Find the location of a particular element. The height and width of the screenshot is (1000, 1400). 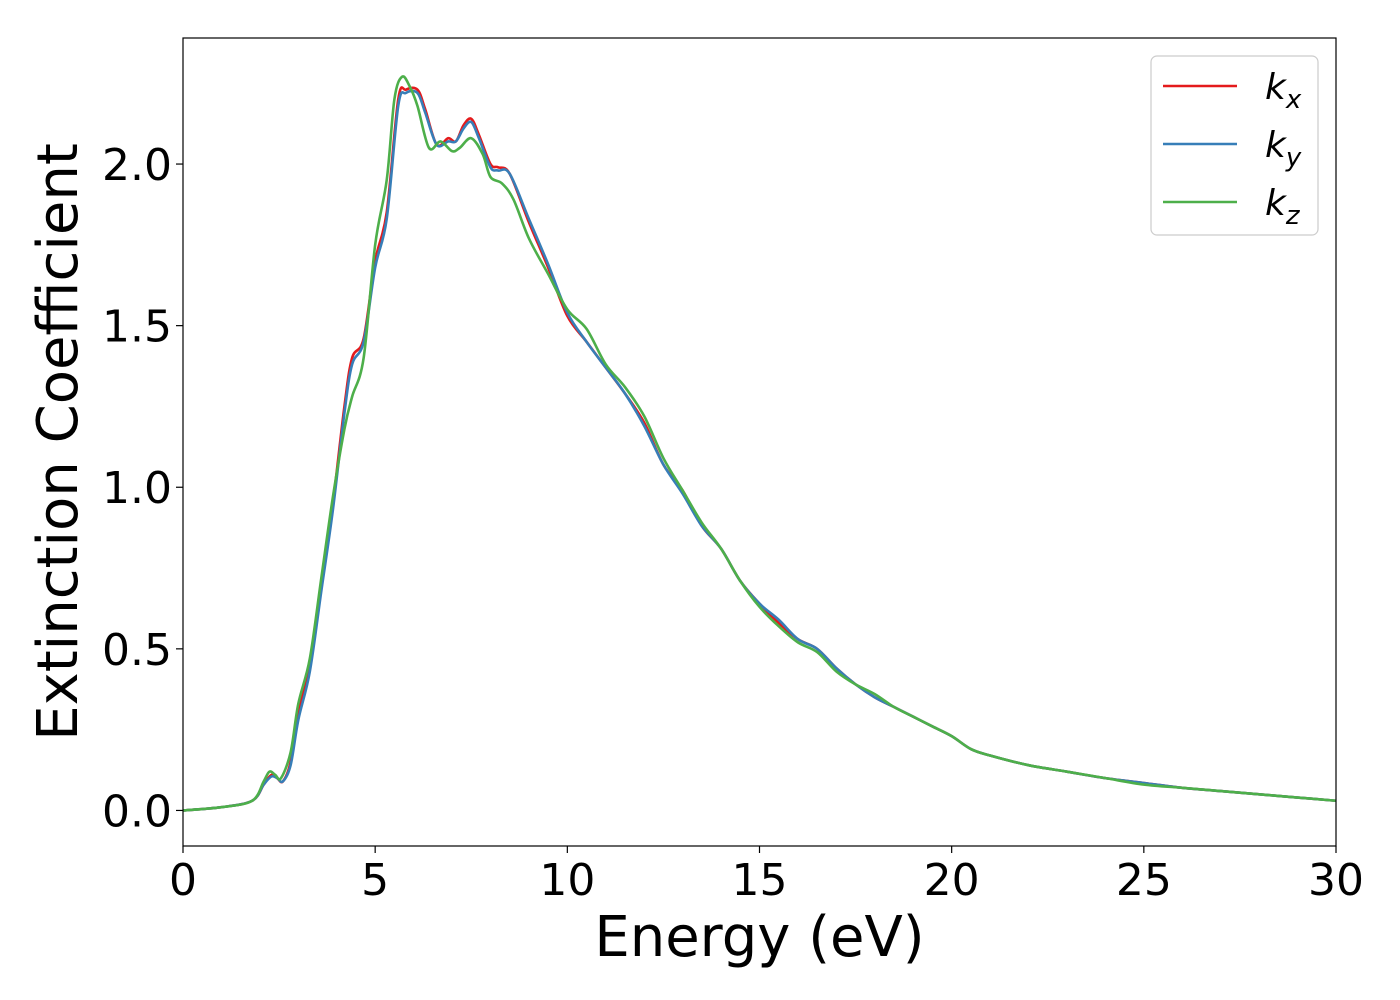

legend-label-subscript: y is located at coordinates (1293, 158).